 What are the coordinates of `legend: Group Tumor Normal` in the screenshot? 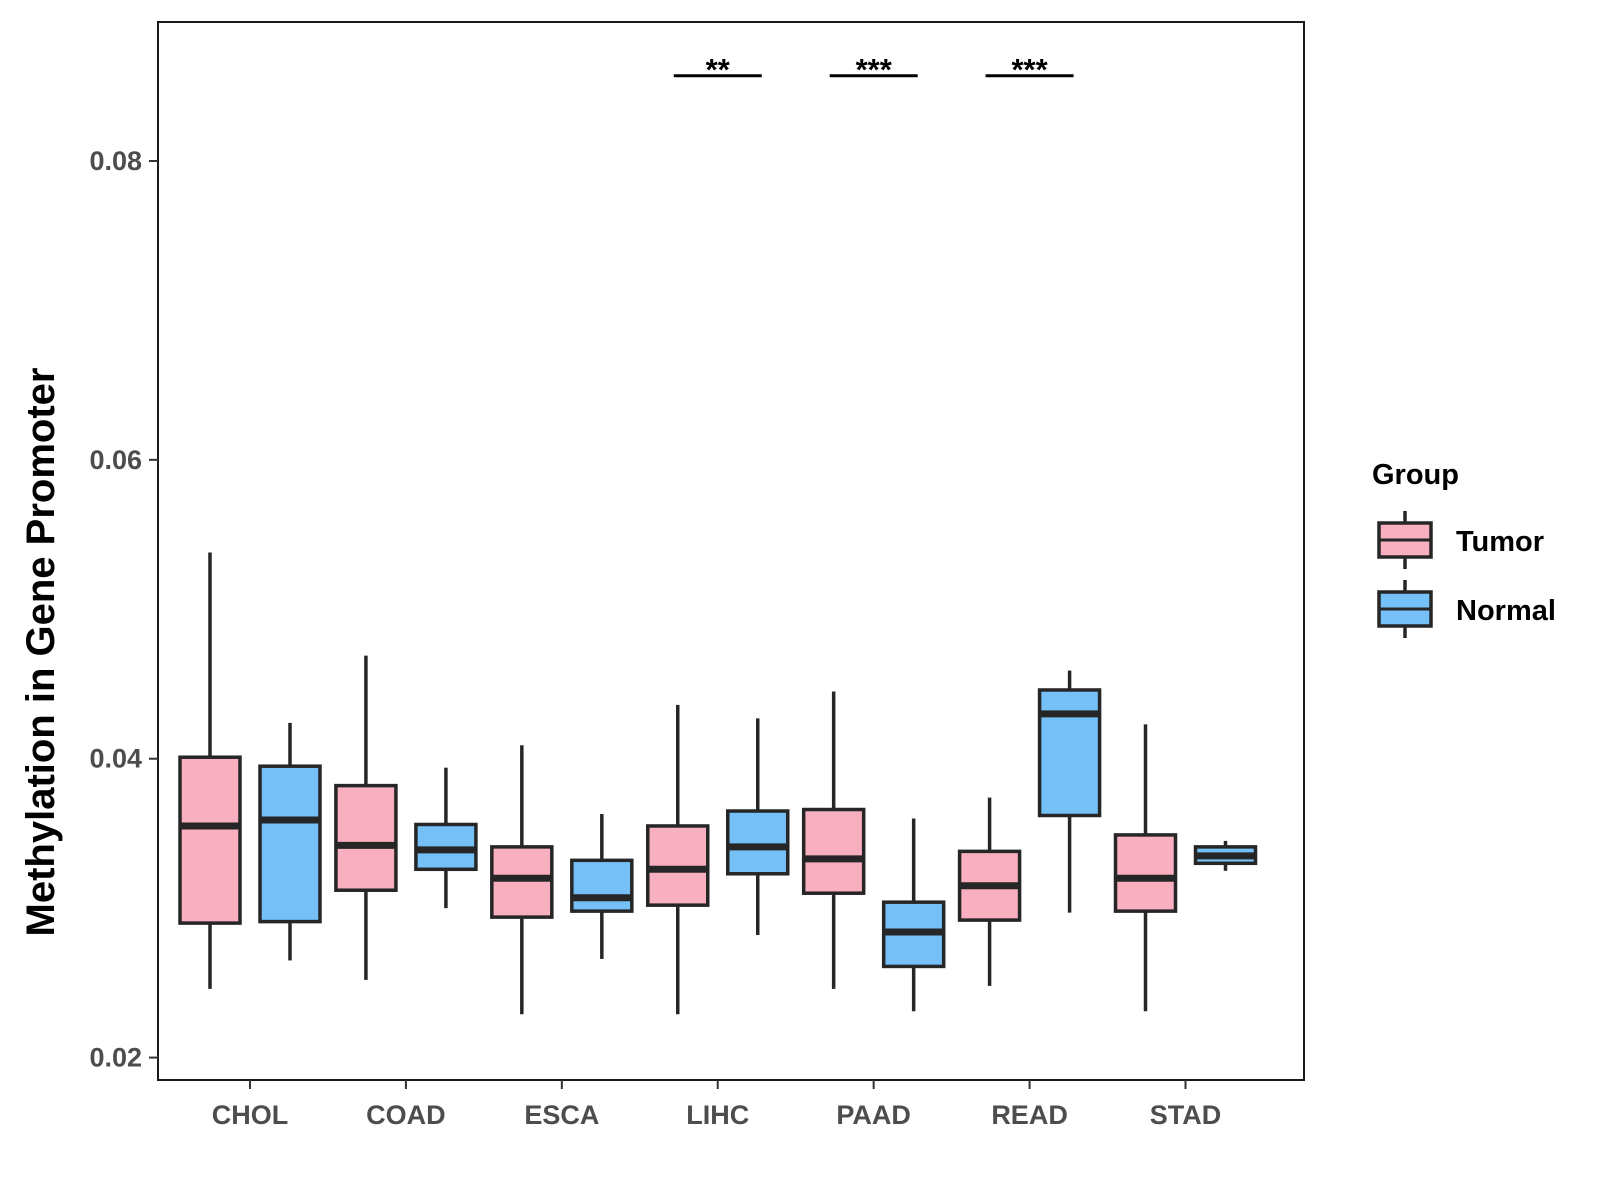 It's located at (1464, 548).